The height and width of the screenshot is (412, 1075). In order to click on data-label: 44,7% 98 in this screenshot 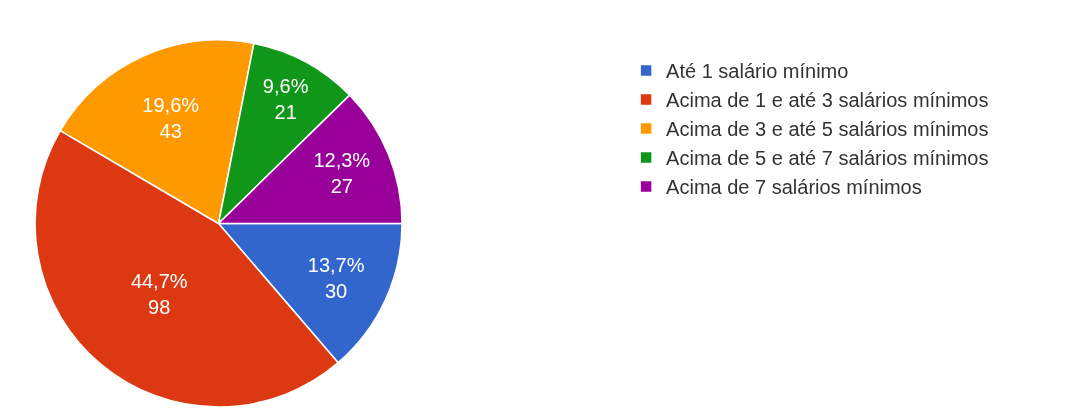, I will do `click(159, 294)`.